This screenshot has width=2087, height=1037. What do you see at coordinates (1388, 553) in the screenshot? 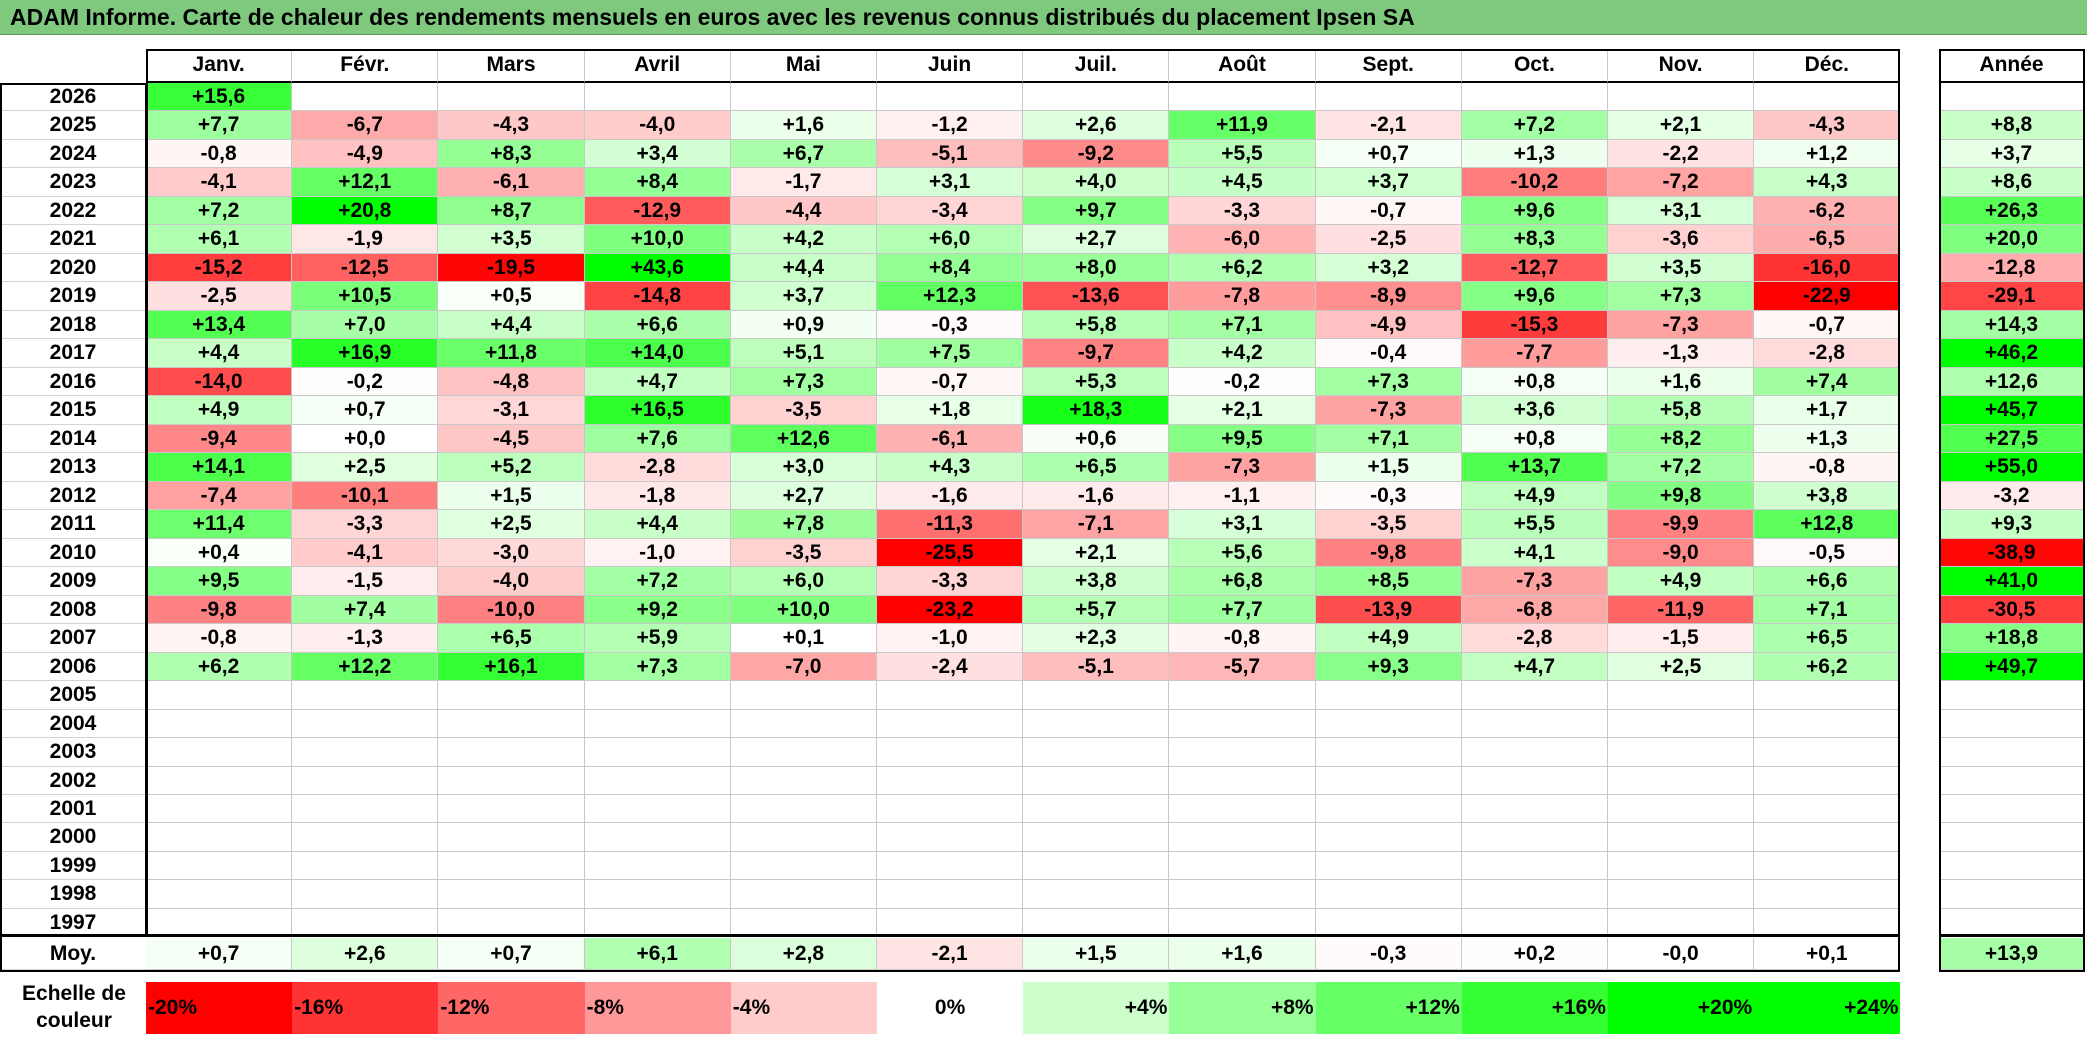
I see `heatmap-cell: -9,8` at bounding box center [1388, 553].